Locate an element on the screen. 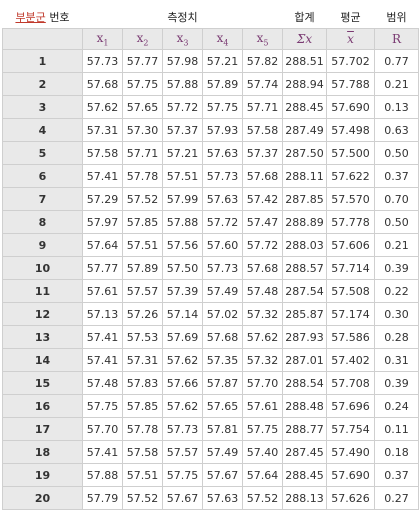 The height and width of the screenshot is (510, 419). table-cell: 287.01 is located at coordinates (304, 360).